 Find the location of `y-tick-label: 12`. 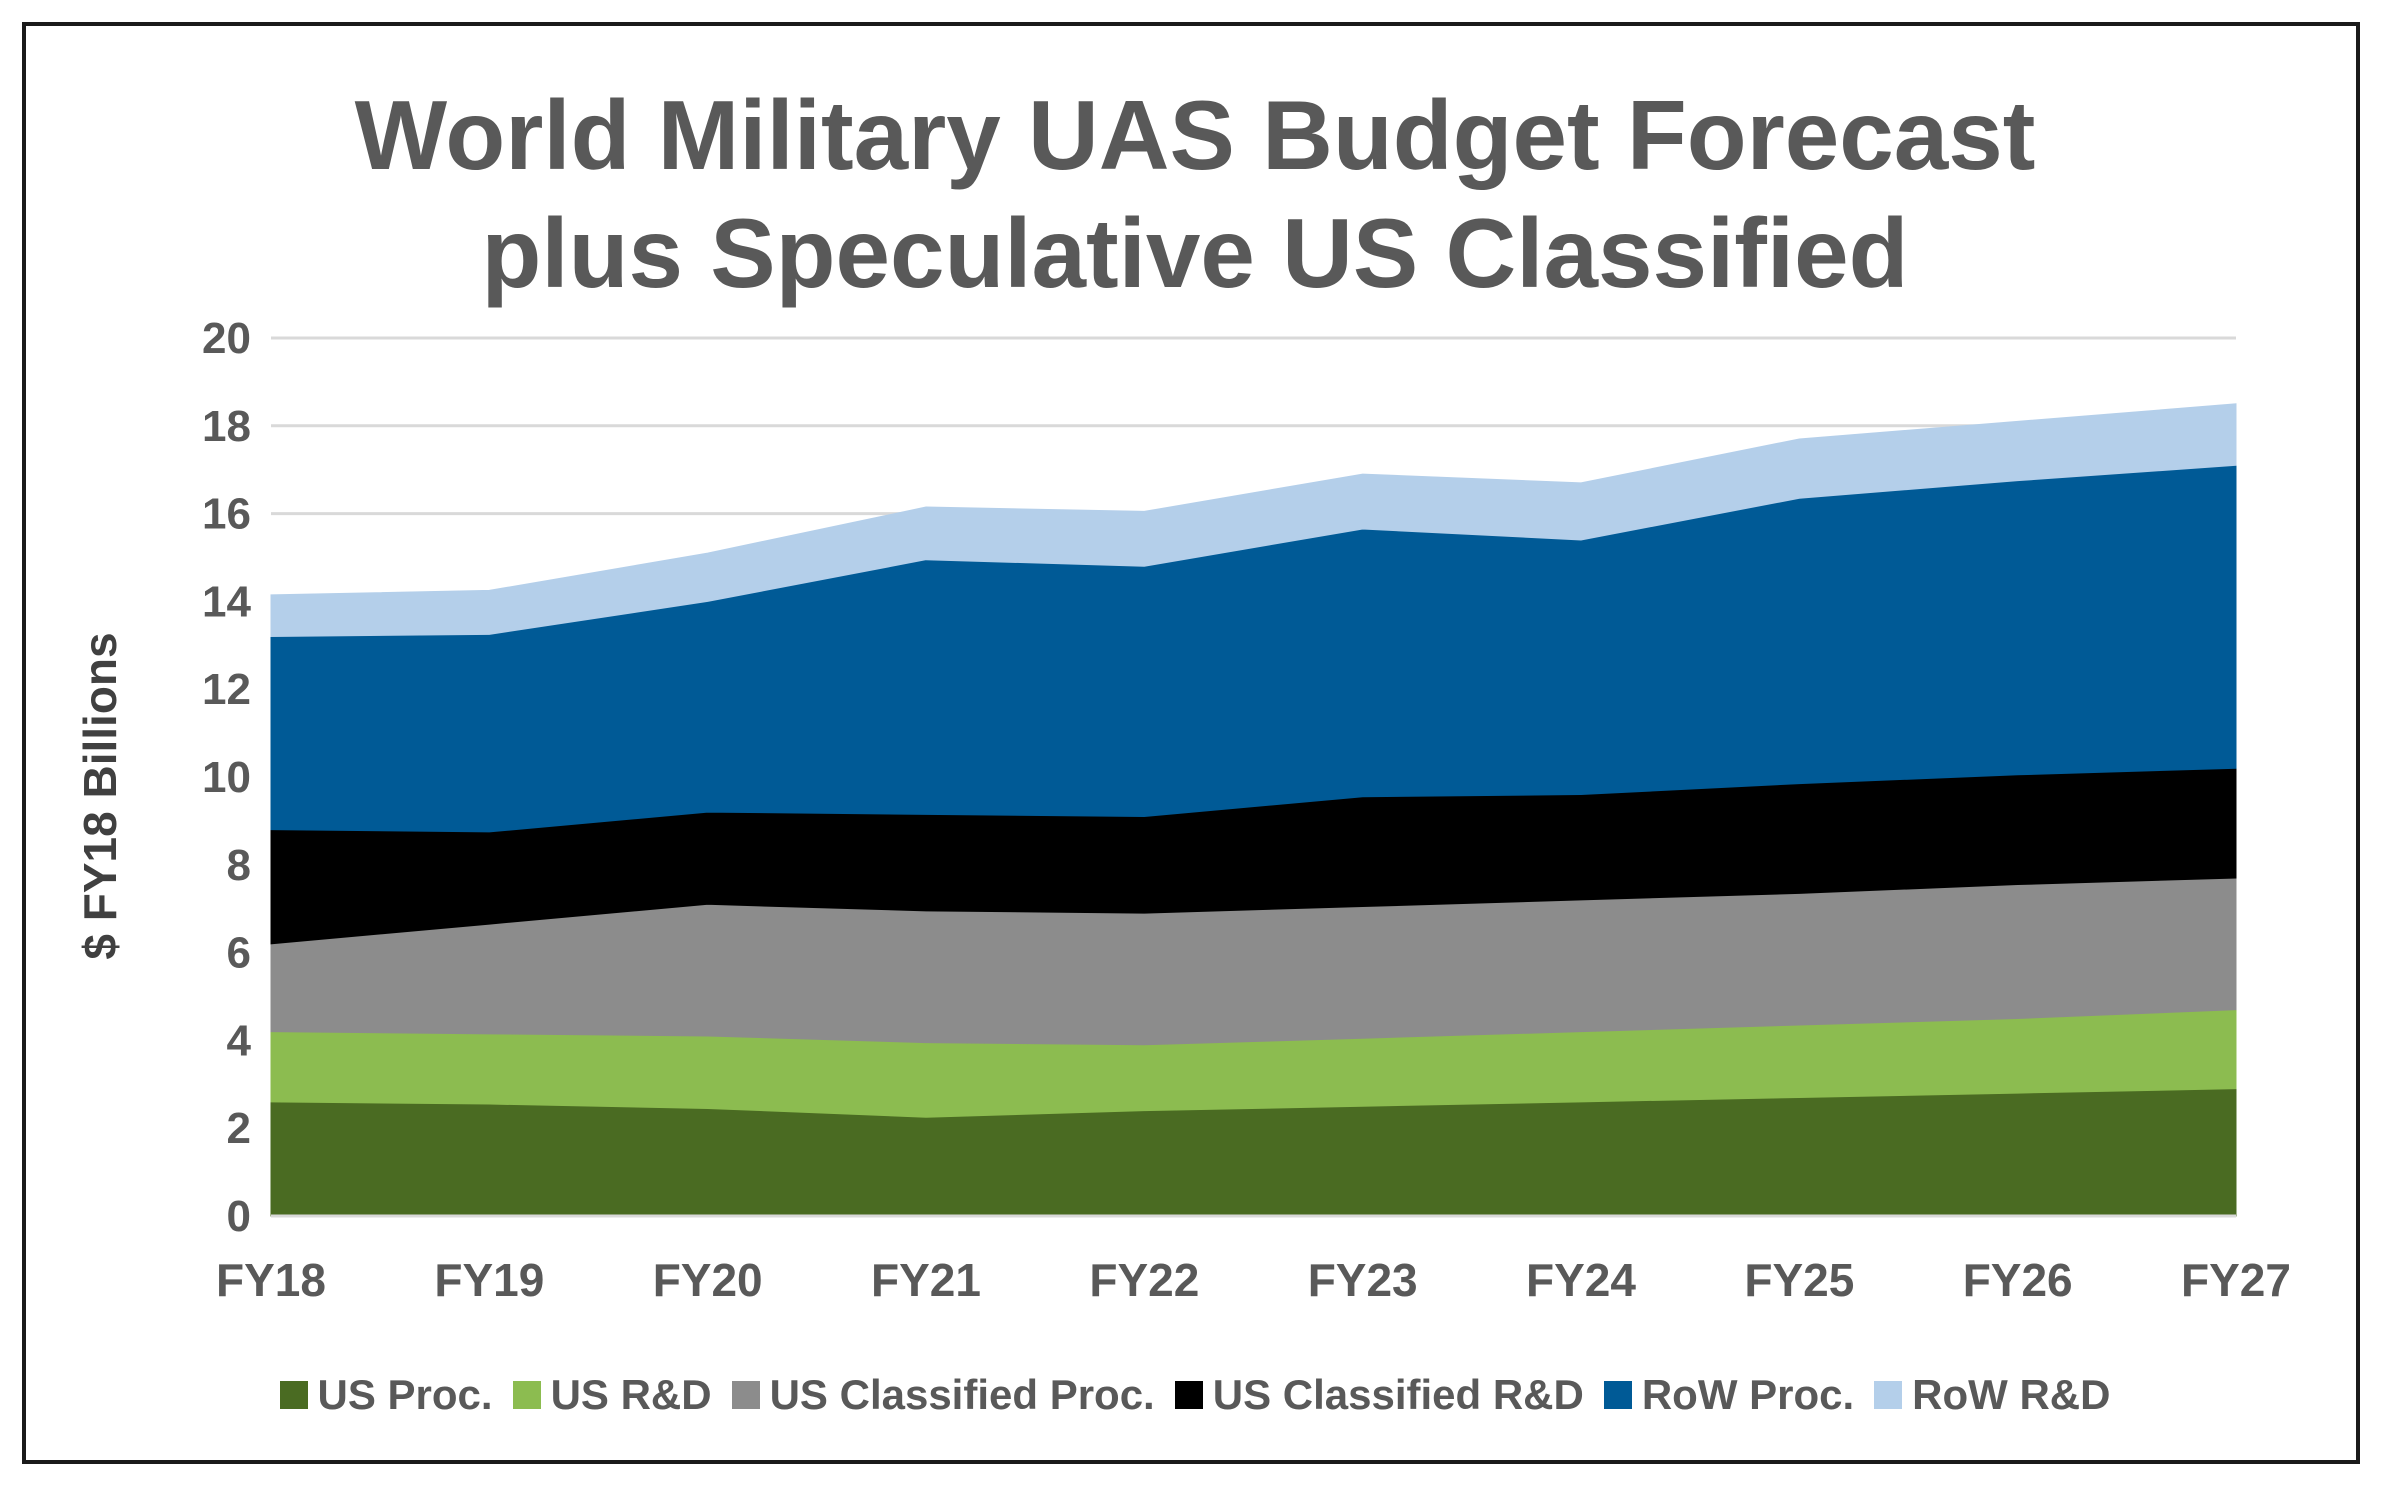

y-tick-label: 12 is located at coordinates (226, 689).